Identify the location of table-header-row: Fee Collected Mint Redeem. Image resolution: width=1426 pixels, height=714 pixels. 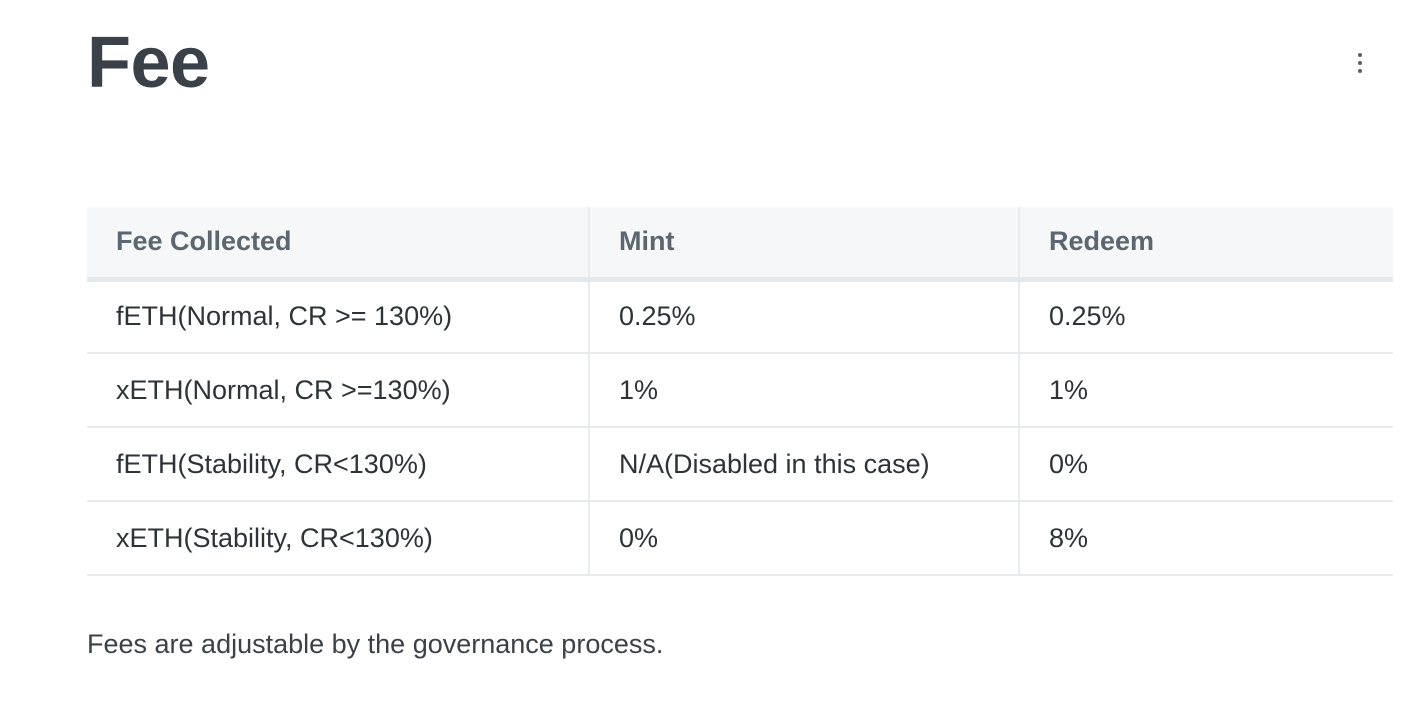
(740, 244).